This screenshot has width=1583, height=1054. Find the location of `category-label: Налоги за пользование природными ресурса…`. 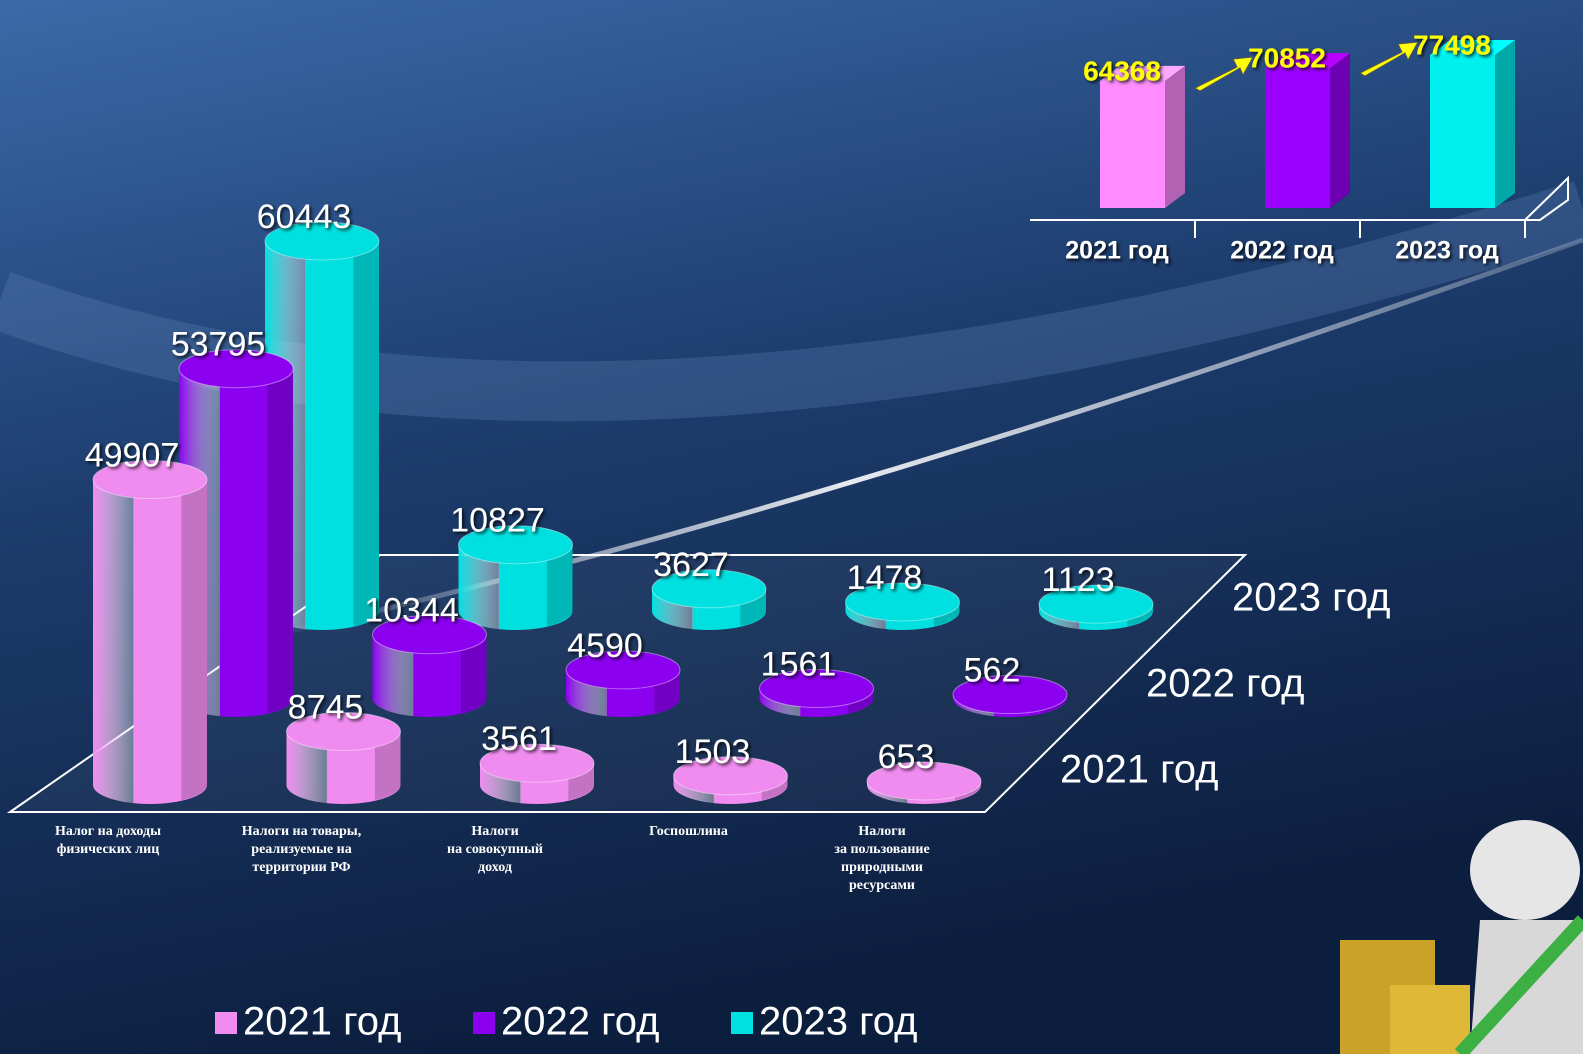

category-label: Налоги за пользование природными ресурса… is located at coordinates (882, 858).